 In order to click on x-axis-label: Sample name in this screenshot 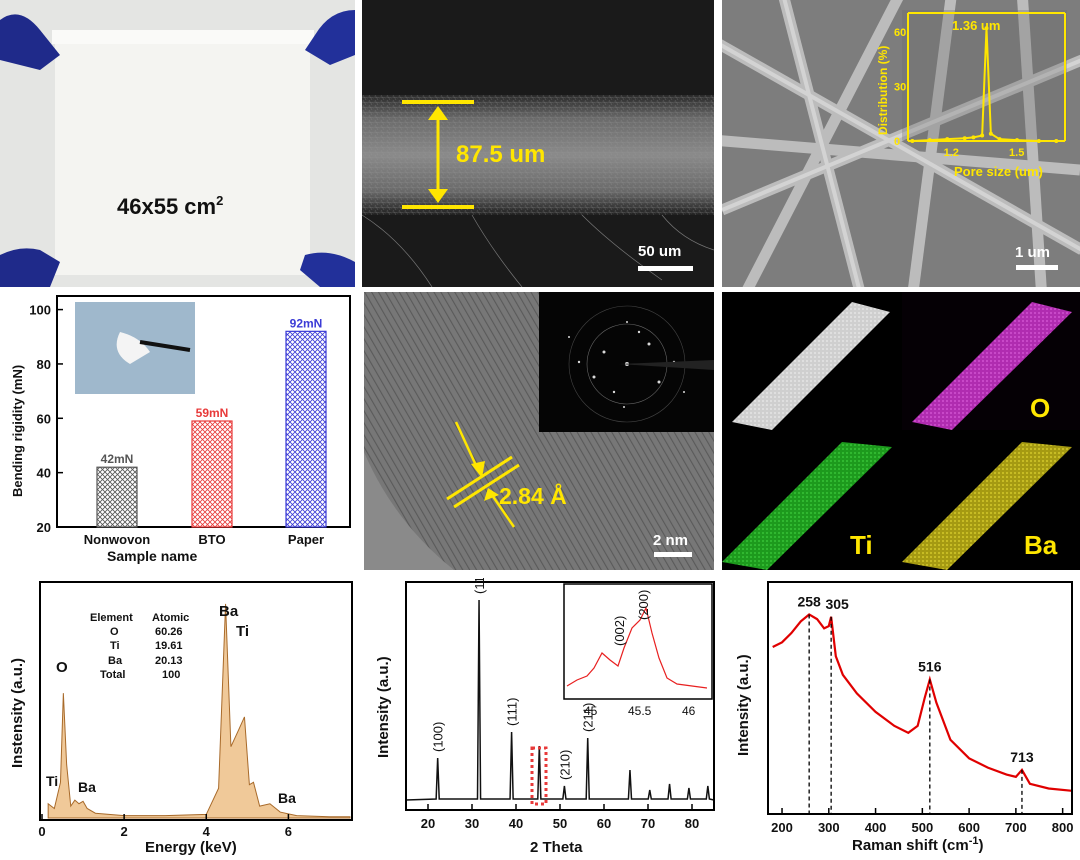, I will do `click(152, 556)`.